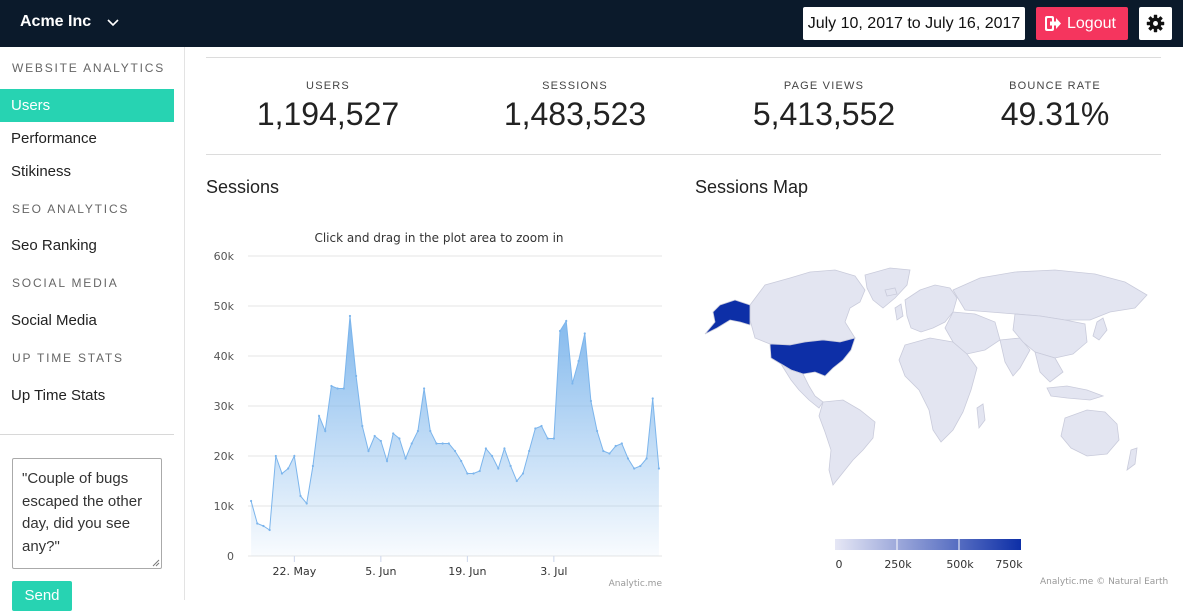 The height and width of the screenshot is (611, 1183). What do you see at coordinates (1090, 433) in the screenshot?
I see `map-australia` at bounding box center [1090, 433].